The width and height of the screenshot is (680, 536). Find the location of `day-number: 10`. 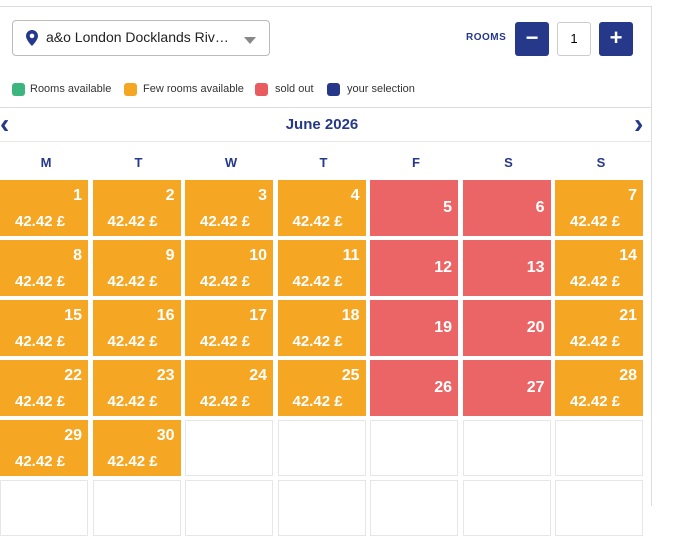

day-number: 10 is located at coordinates (258, 255).